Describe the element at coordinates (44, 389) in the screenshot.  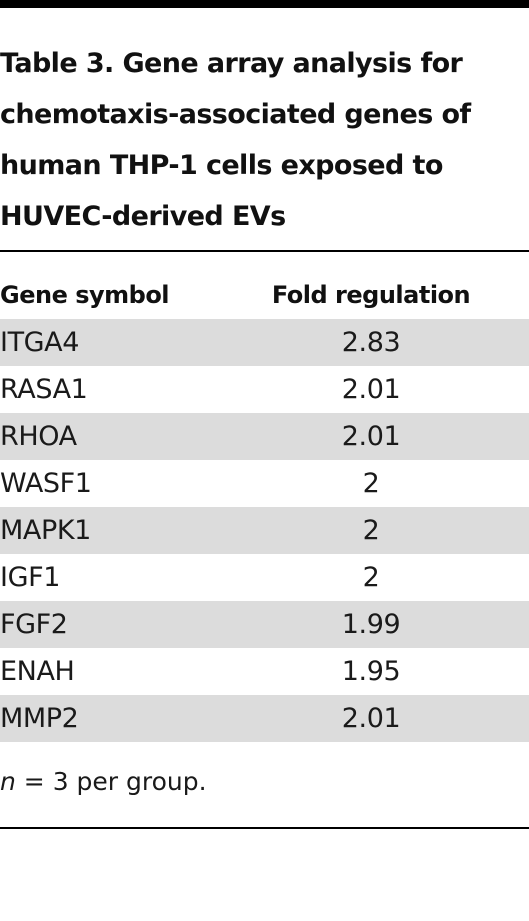
I see `gene-symbol-cell: RASA1` at that location.